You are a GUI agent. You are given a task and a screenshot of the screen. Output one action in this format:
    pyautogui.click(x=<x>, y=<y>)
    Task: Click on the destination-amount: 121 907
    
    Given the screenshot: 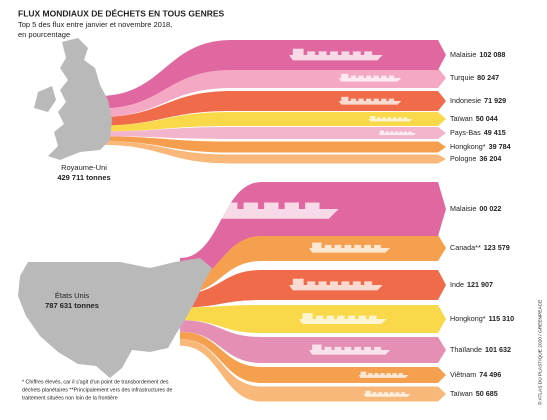 What is the action you would take?
    pyautogui.click(x=480, y=284)
    